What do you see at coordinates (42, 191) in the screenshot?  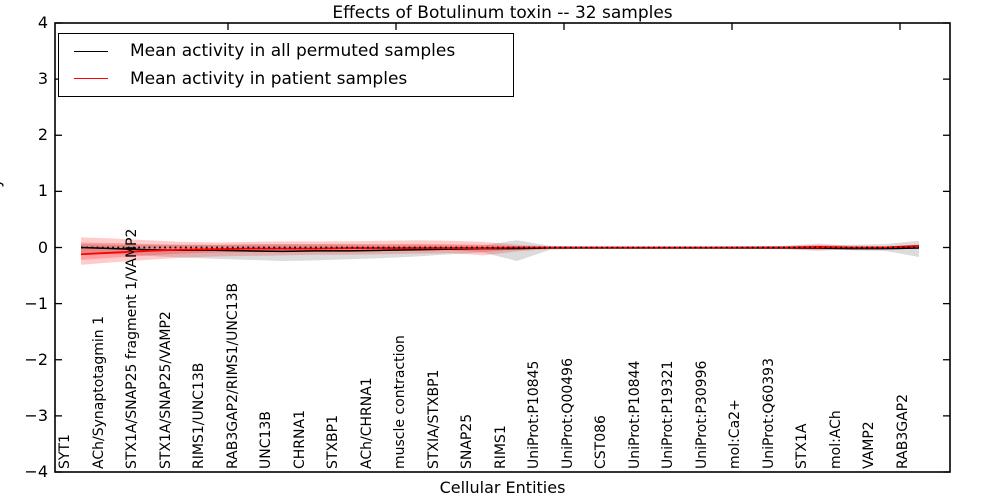 I see `y-tick-label: 1` at bounding box center [42, 191].